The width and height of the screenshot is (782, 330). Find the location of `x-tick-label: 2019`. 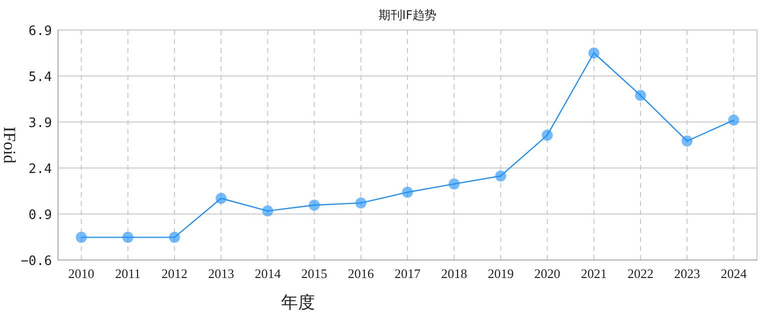

x-tick-label: 2019 is located at coordinates (501, 273).